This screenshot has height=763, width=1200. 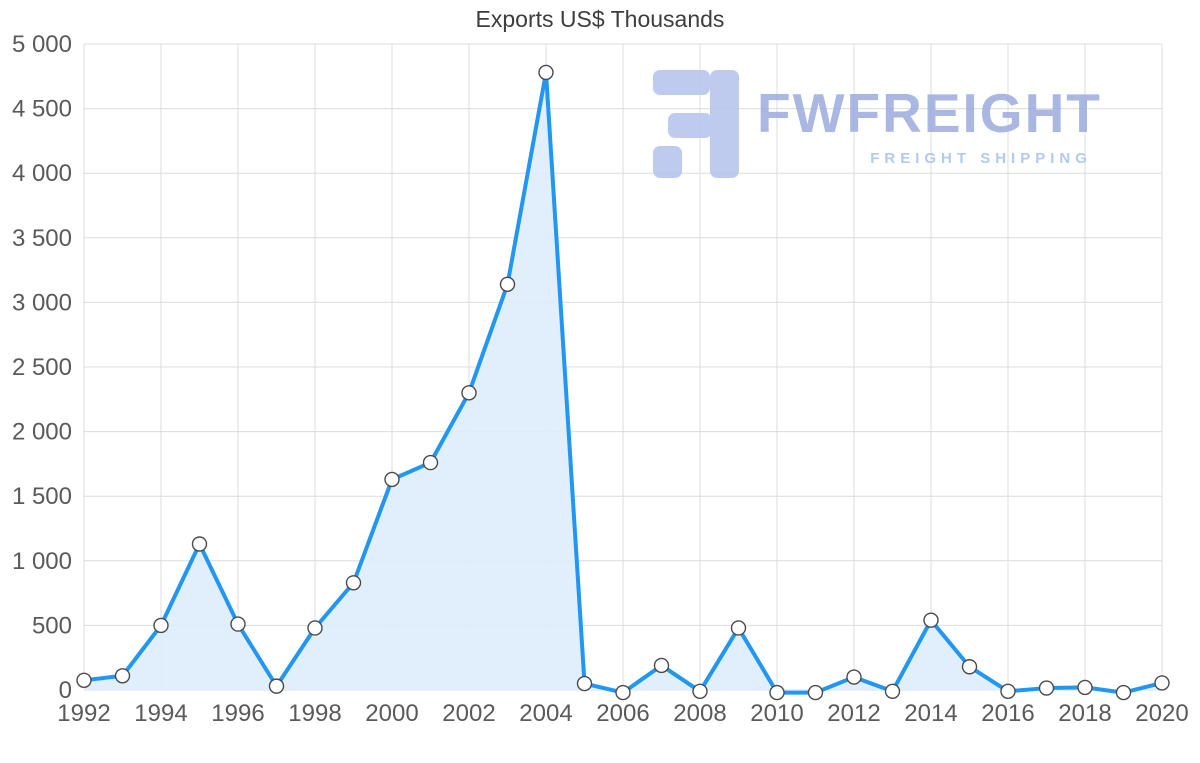 What do you see at coordinates (1084, 713) in the screenshot?
I see `x-axis-tick-label: 2018` at bounding box center [1084, 713].